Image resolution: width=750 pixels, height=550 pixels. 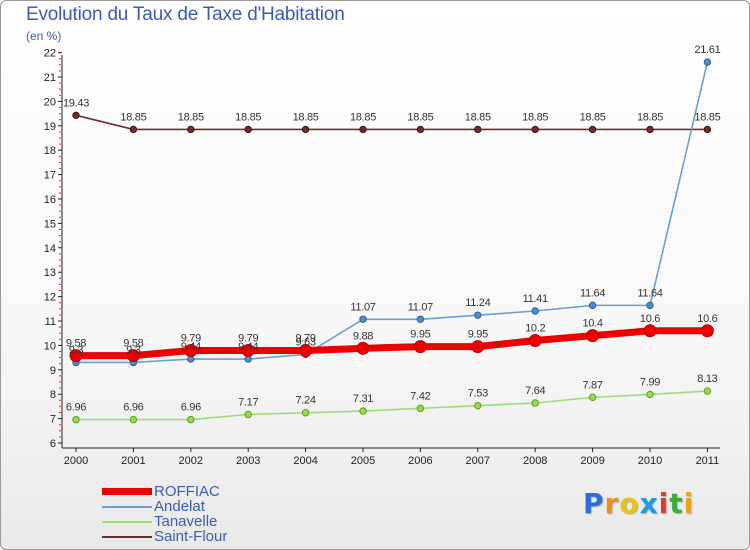 I want to click on legend-swatch-roffiac, so click(x=127, y=491).